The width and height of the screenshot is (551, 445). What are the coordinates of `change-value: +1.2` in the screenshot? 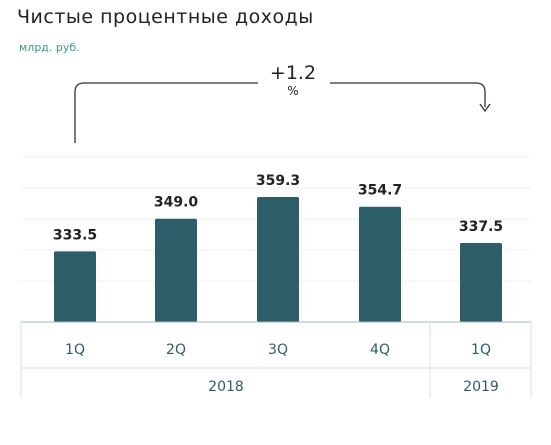 It's located at (293, 73).